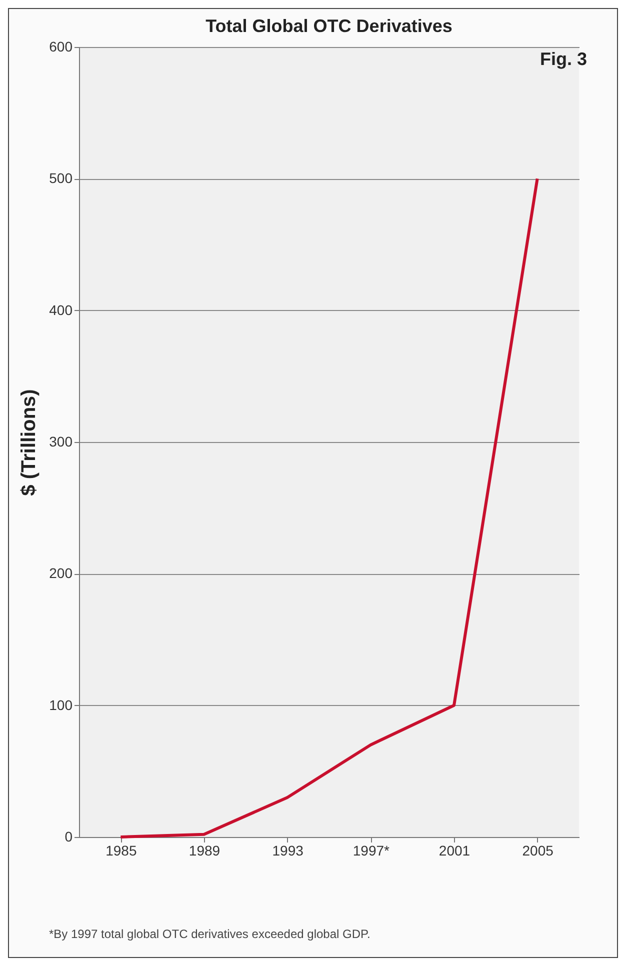 The height and width of the screenshot is (964, 634). What do you see at coordinates (61, 573) in the screenshot?
I see `y-tick-label: 200` at bounding box center [61, 573].